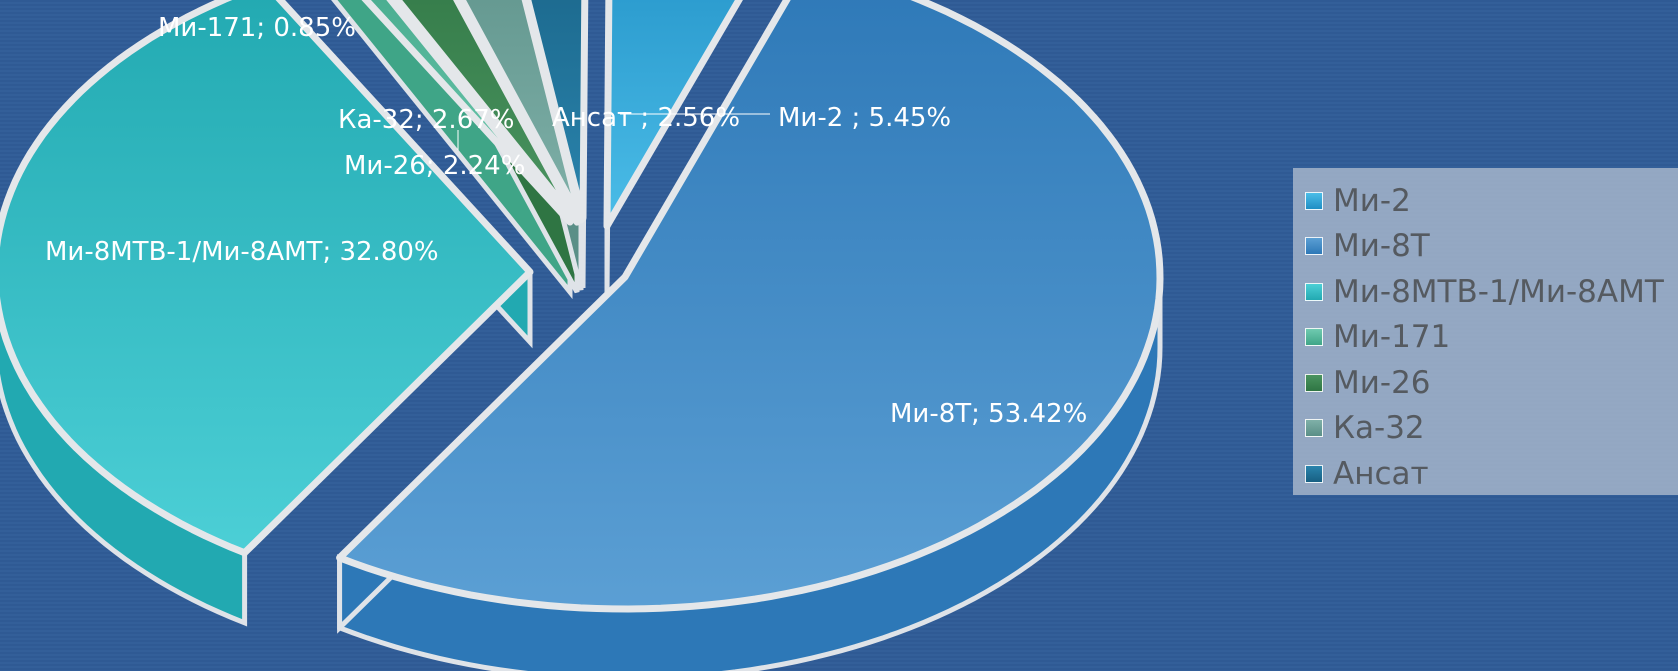 The width and height of the screenshot is (1678, 671). I want to click on data-label-mi26: Ми-26; 2.24%, so click(434, 166).